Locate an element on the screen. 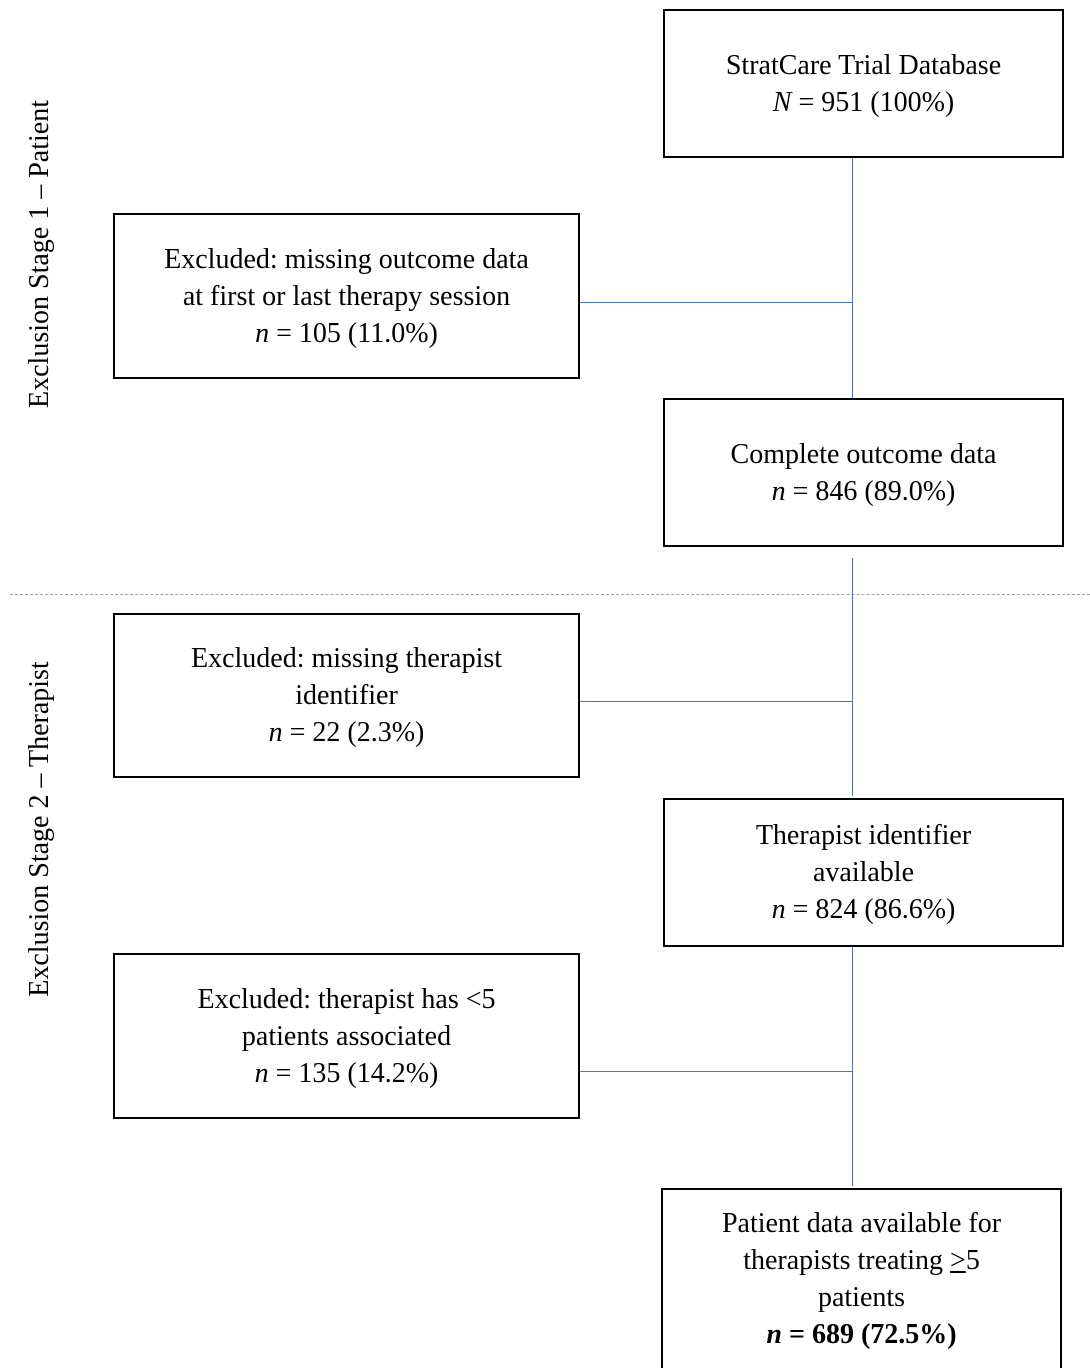 The width and height of the screenshot is (1090, 1368). connector-excluded-outcome is located at coordinates (715, 302).